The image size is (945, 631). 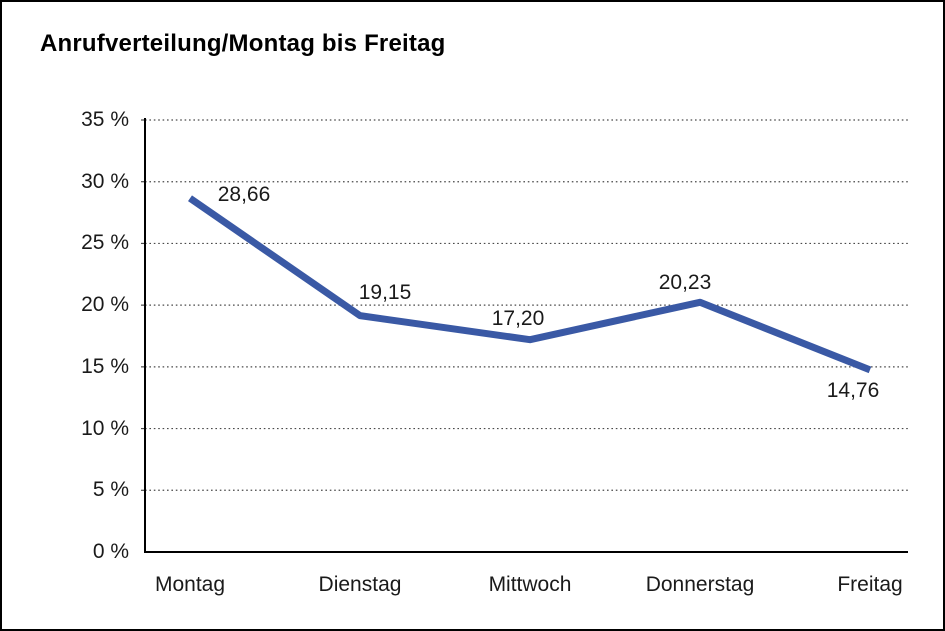 I want to click on x-axis-label: Montag, so click(x=190, y=584).